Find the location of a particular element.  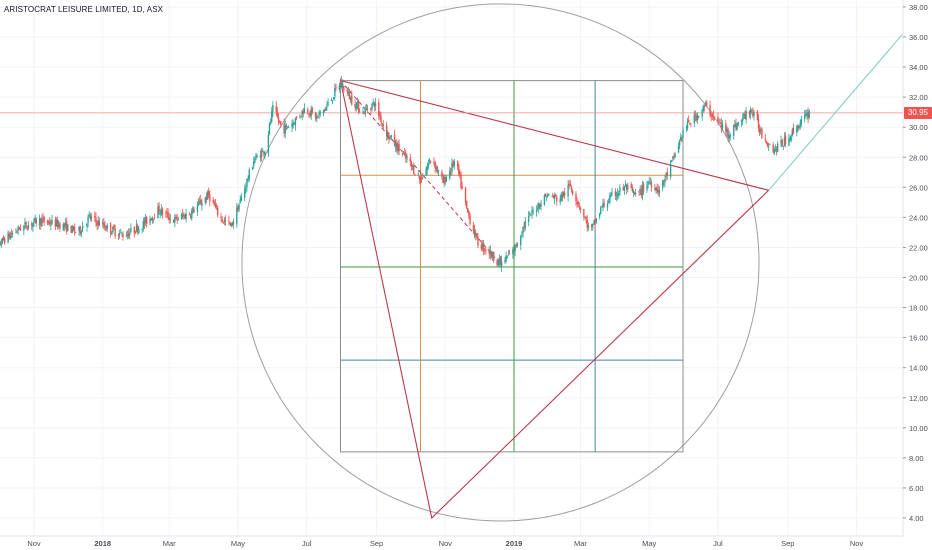

price-tick-label: 28.00 is located at coordinates (918, 157).